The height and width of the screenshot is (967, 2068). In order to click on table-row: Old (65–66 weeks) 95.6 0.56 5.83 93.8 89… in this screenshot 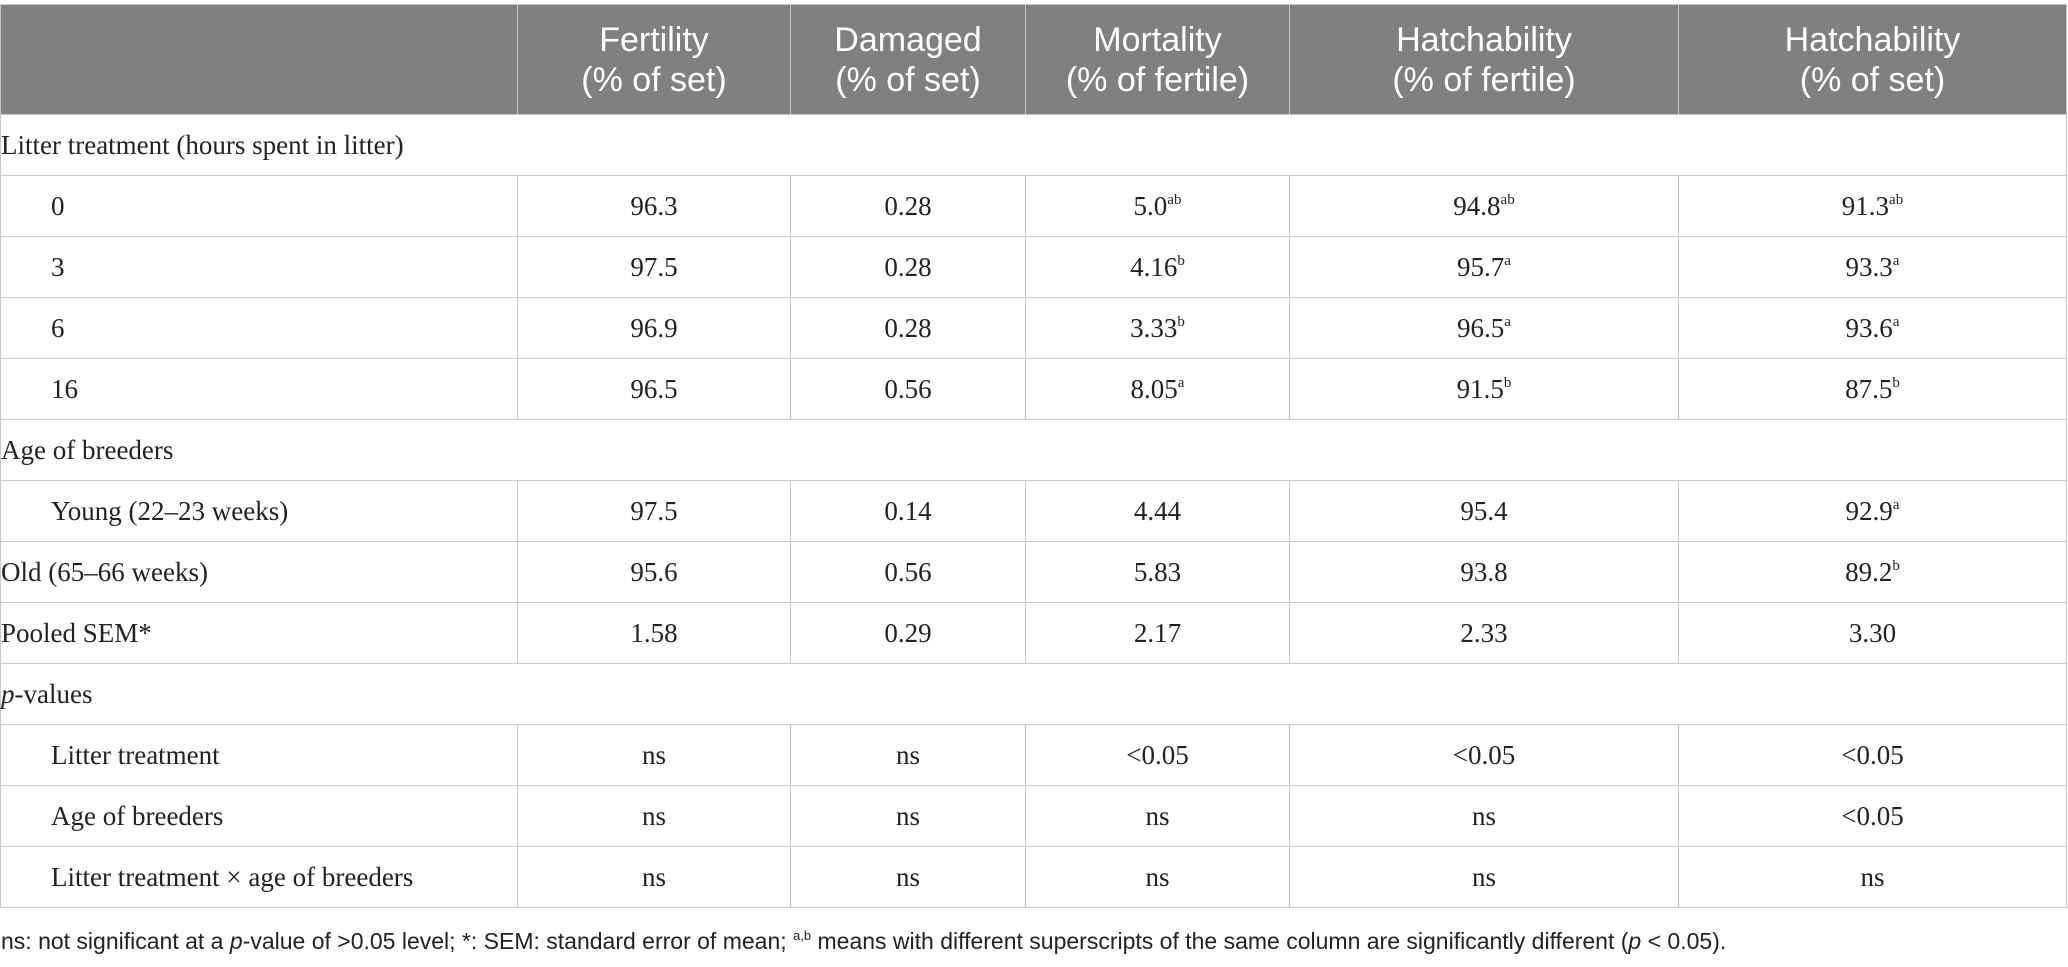, I will do `click(1033, 572)`.